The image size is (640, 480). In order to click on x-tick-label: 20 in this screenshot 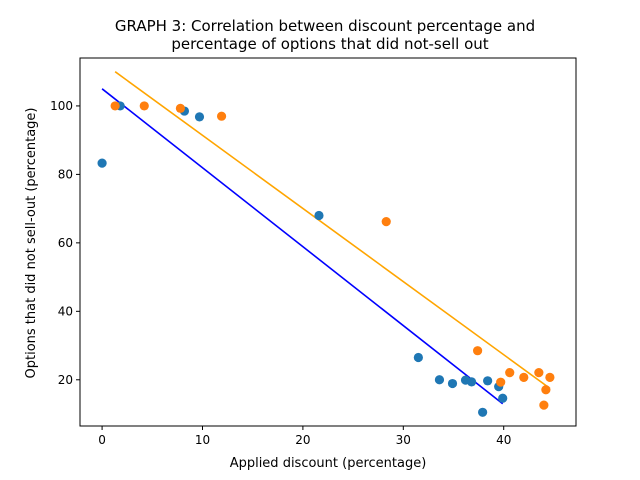, I will do `click(302, 440)`.